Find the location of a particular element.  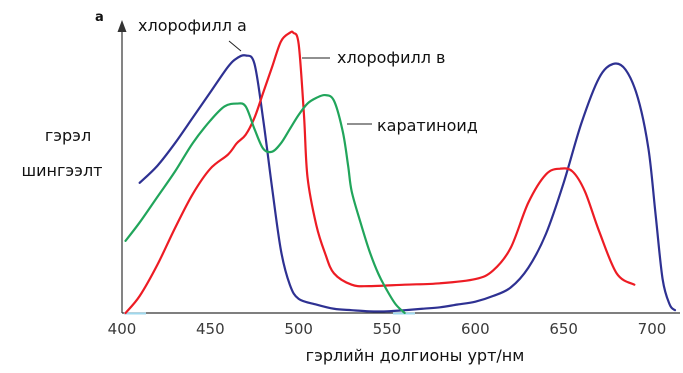

annotation-label-chlorophyll-b: хлорофилл в is located at coordinates (391, 57).